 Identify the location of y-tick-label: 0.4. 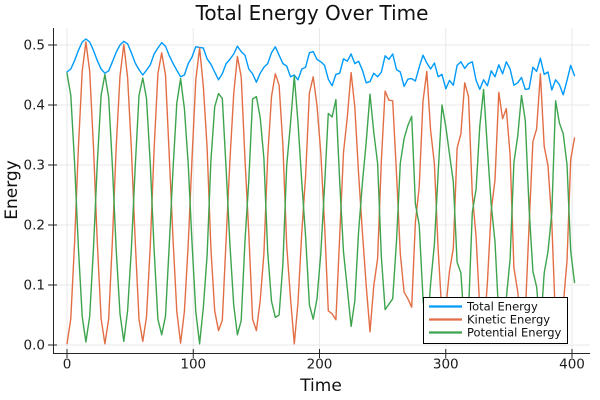
(34, 106).